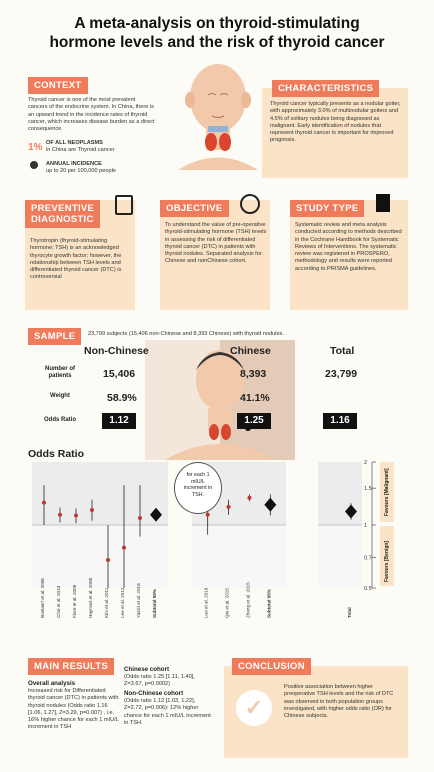 This screenshot has height=772, width=434. What do you see at coordinates (34, 165) in the screenshot?
I see `person-icon` at bounding box center [34, 165].